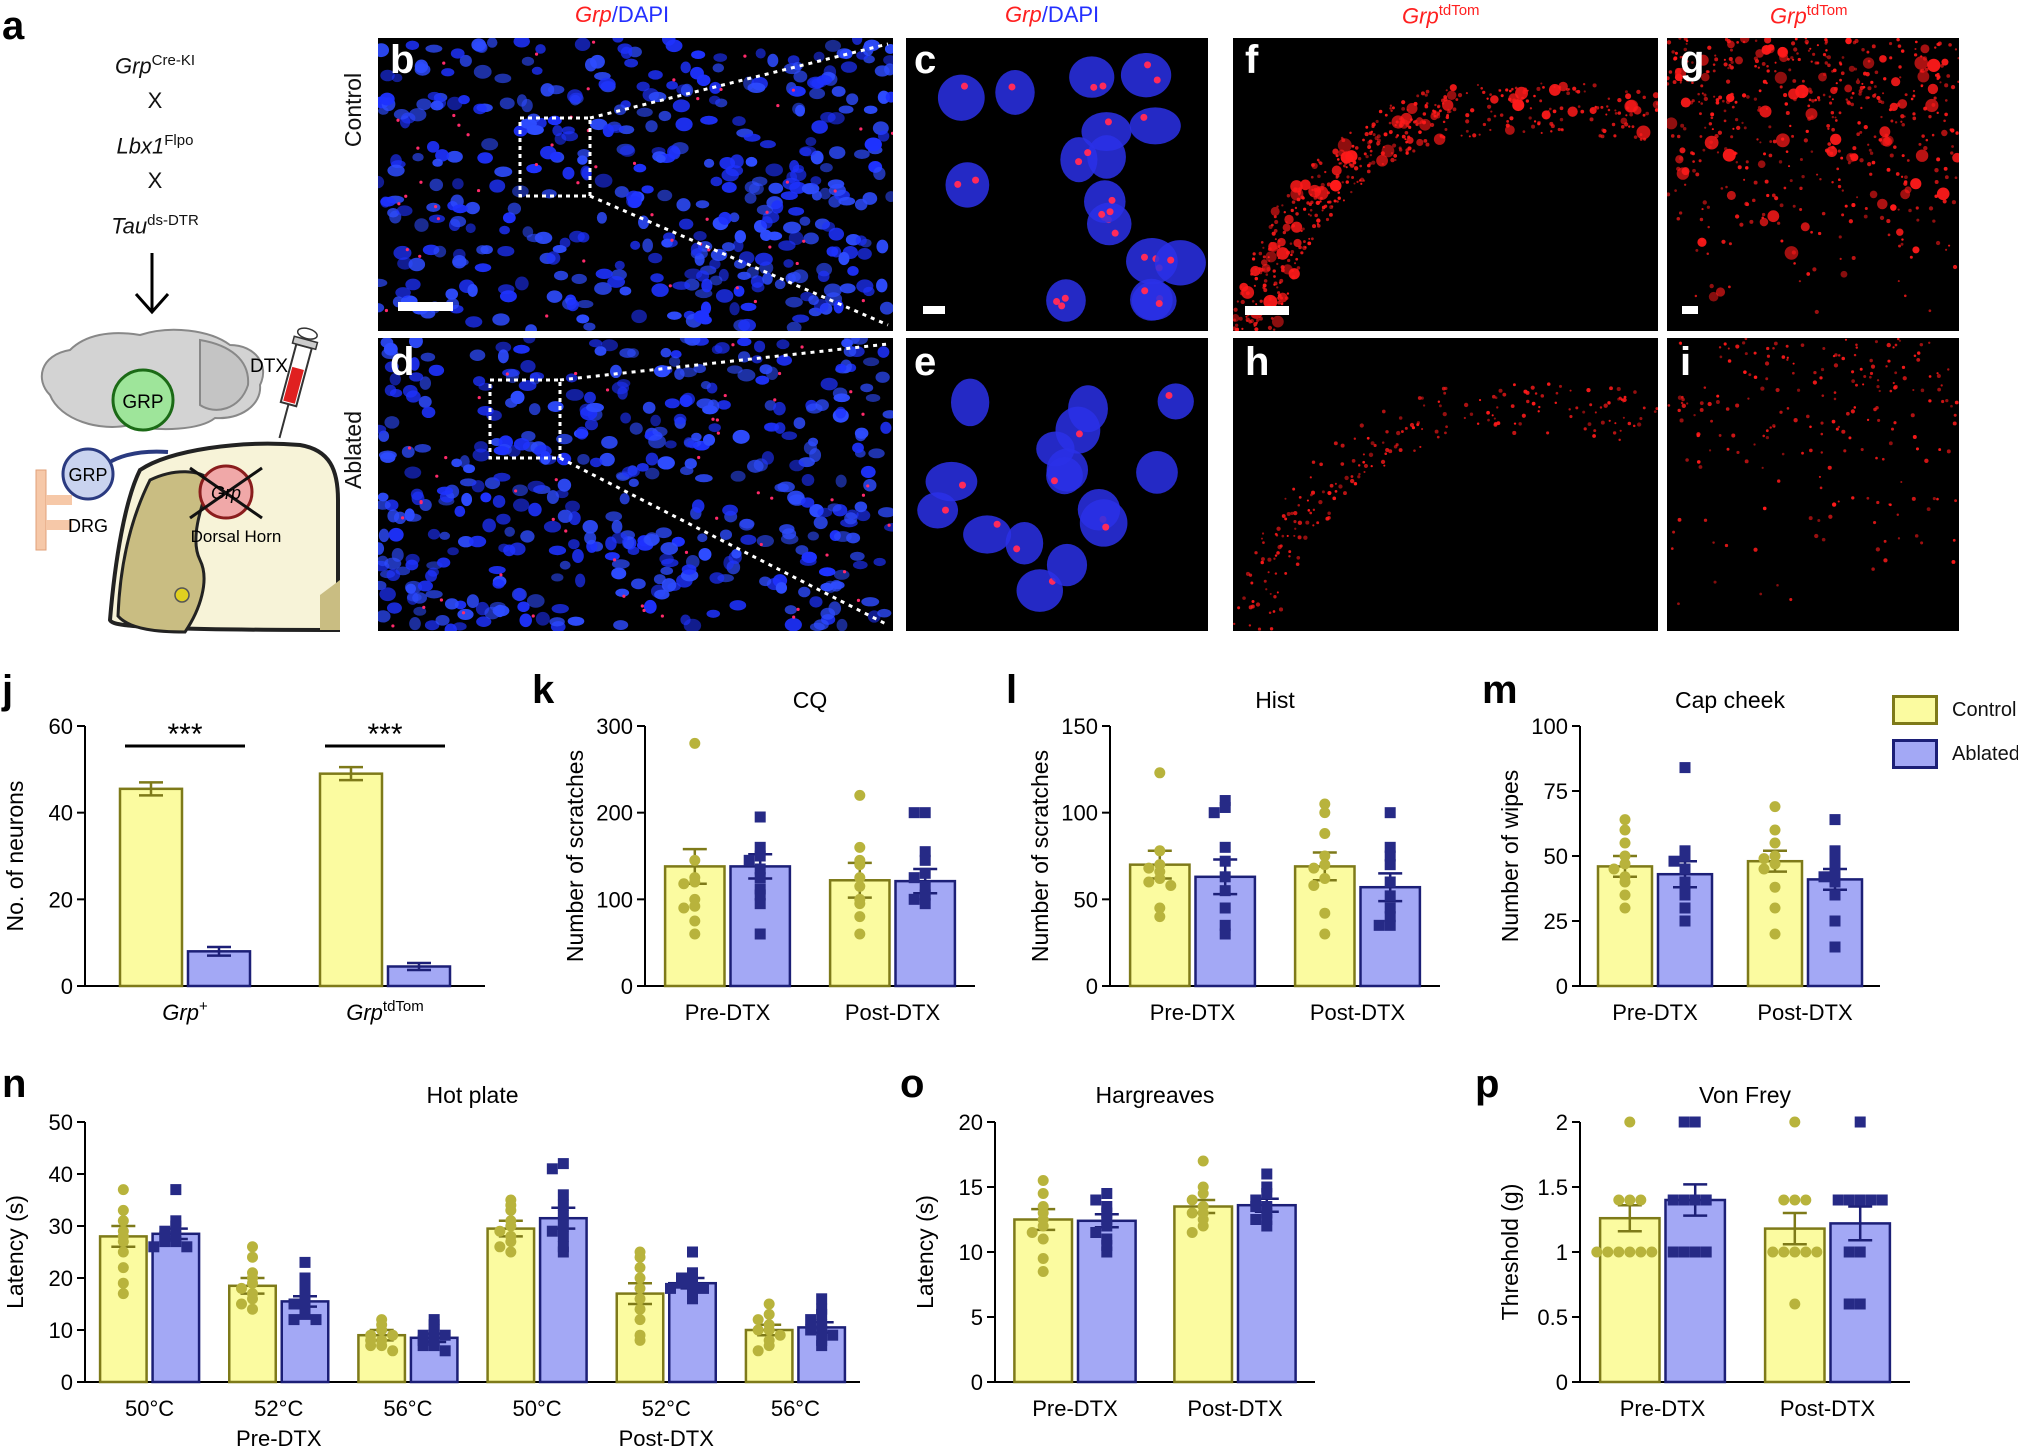  Describe the element at coordinates (1562, 1252) in the screenshot. I see `y-tick-label: 1` at that location.